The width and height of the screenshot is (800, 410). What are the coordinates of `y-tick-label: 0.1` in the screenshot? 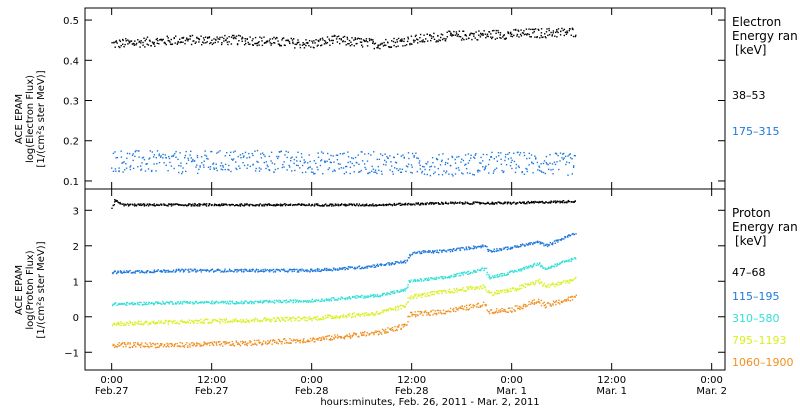 It's located at (71, 182).